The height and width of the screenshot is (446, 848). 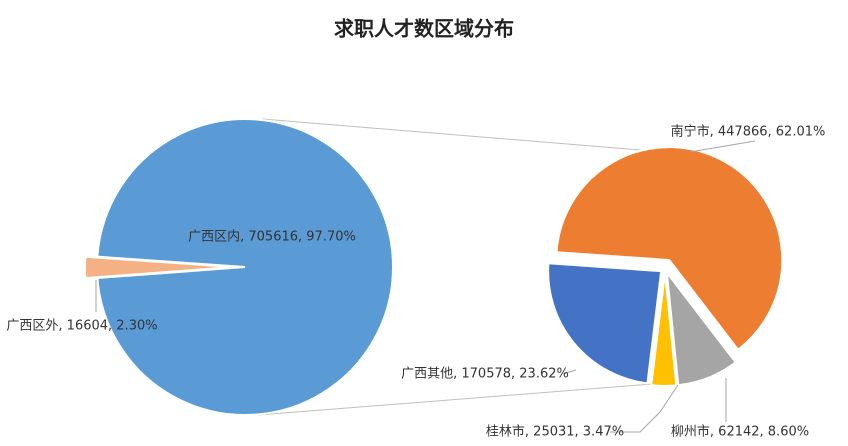 What do you see at coordinates (272, 237) in the screenshot?
I see `data-label: 广西区内, 705616, 97.70%` at bounding box center [272, 237].